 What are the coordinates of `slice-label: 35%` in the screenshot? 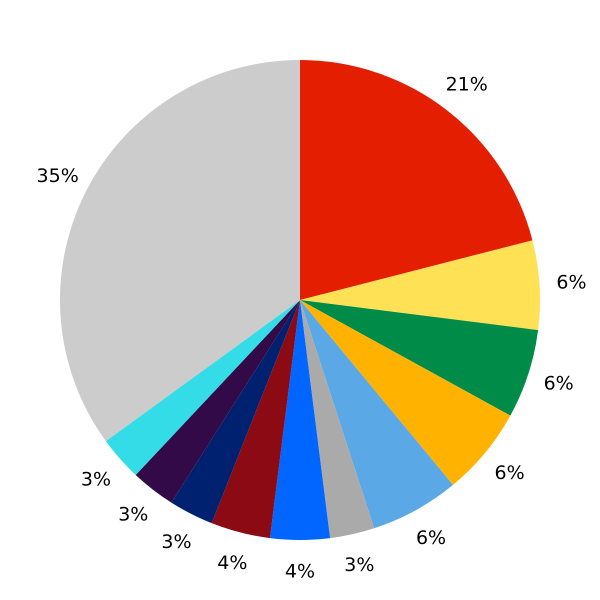 It's located at (58, 176).